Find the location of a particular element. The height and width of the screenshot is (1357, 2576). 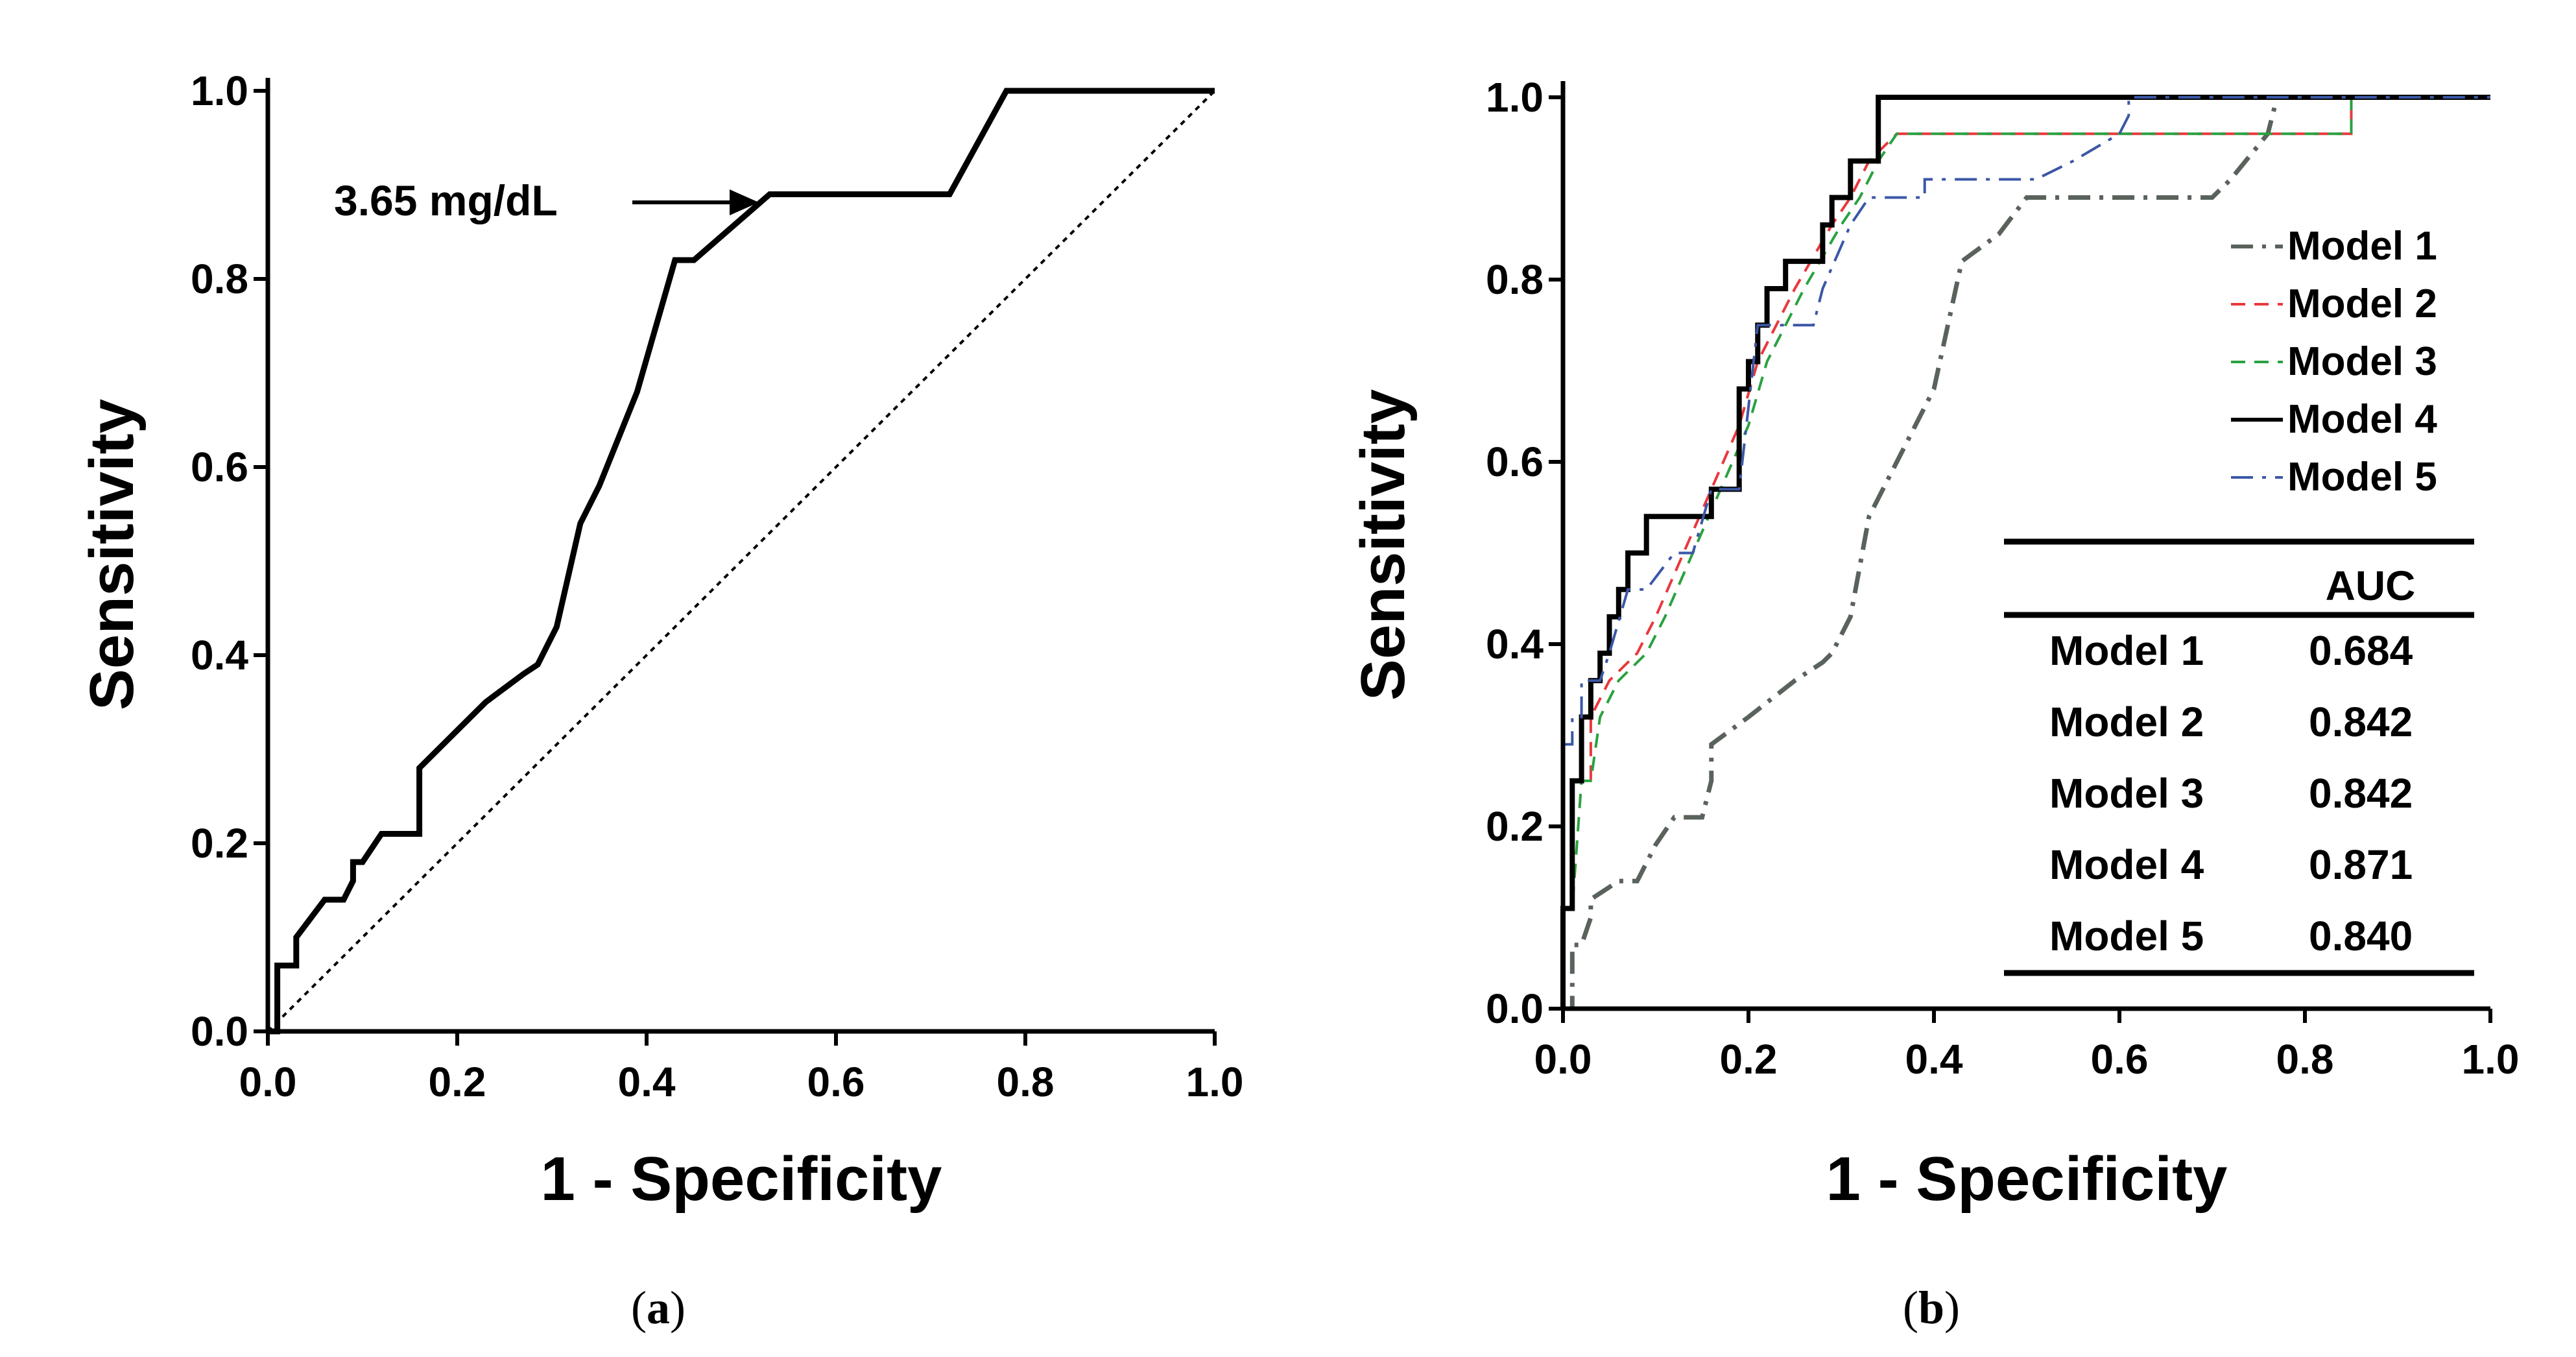

panel-a-x-axis-label: 1 - Specificity is located at coordinates (741, 1179).